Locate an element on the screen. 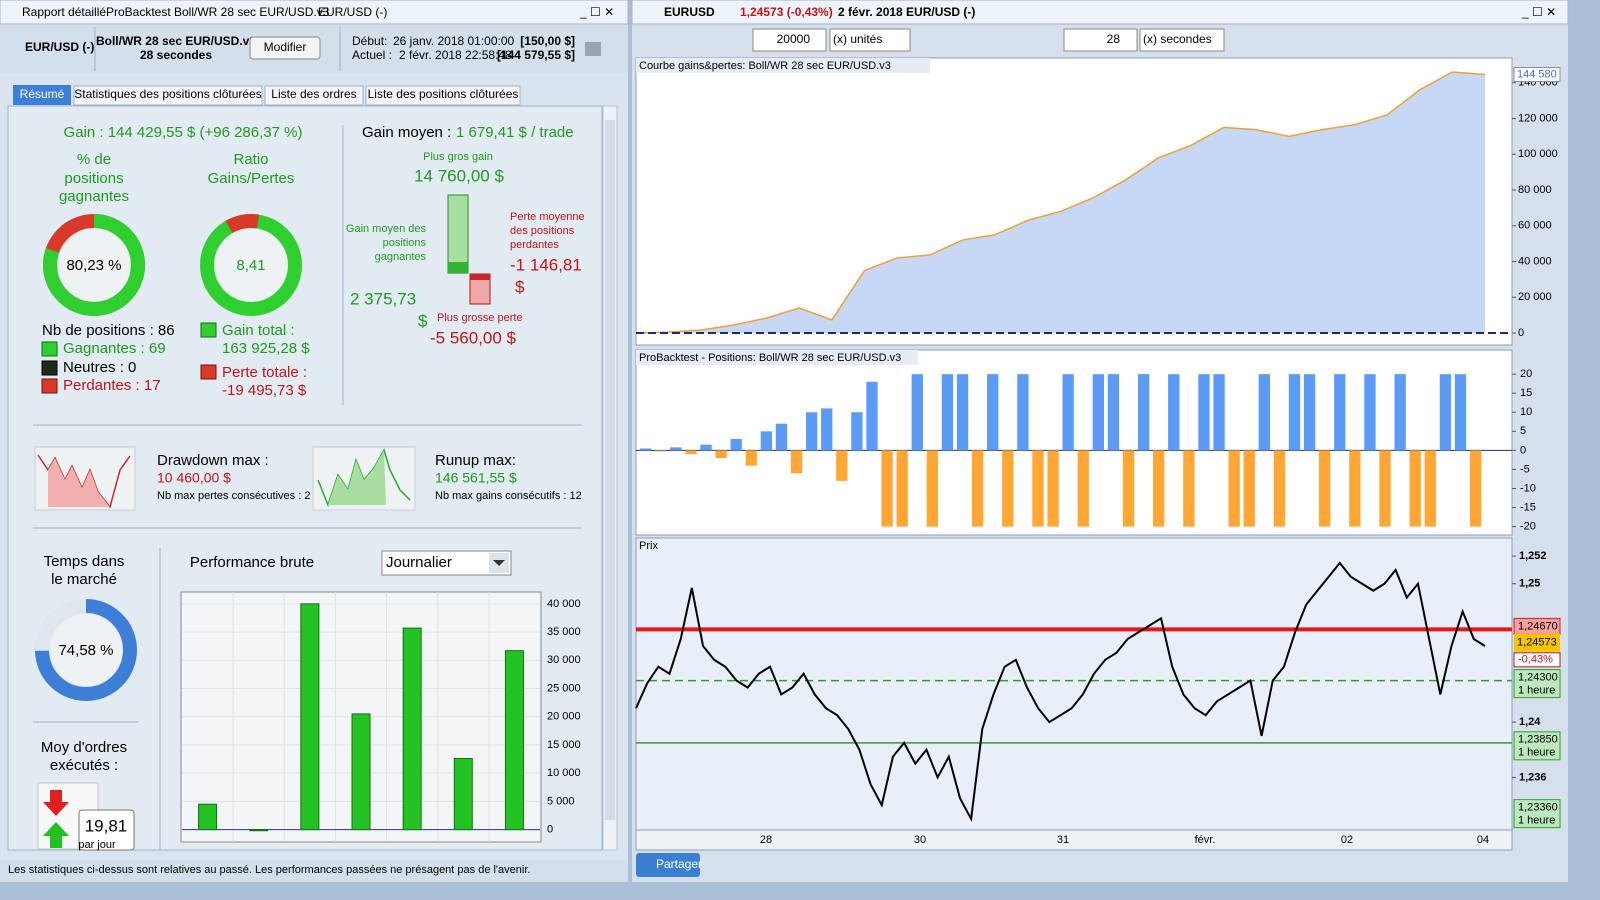 The image size is (1600, 900). y-tick-label: 25 000 is located at coordinates (564, 688).